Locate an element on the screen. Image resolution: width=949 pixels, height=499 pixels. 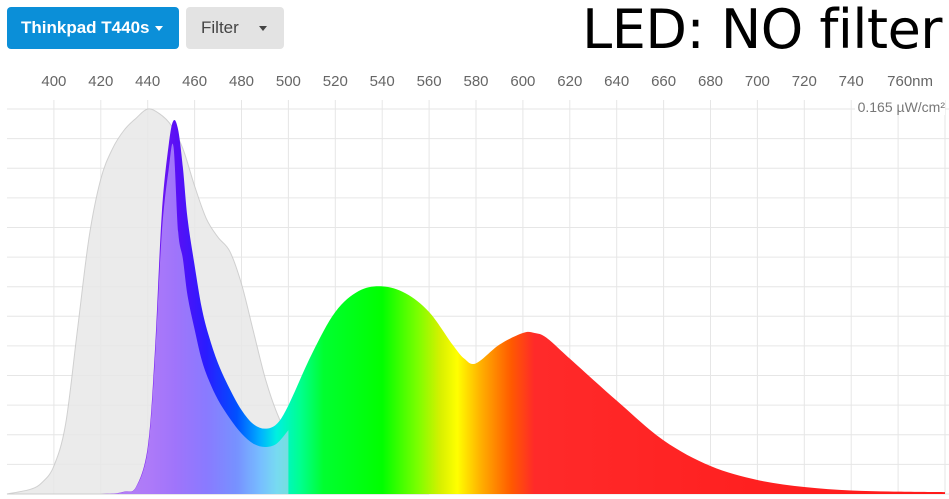
x-tick-label: 680 is located at coordinates (710, 81).